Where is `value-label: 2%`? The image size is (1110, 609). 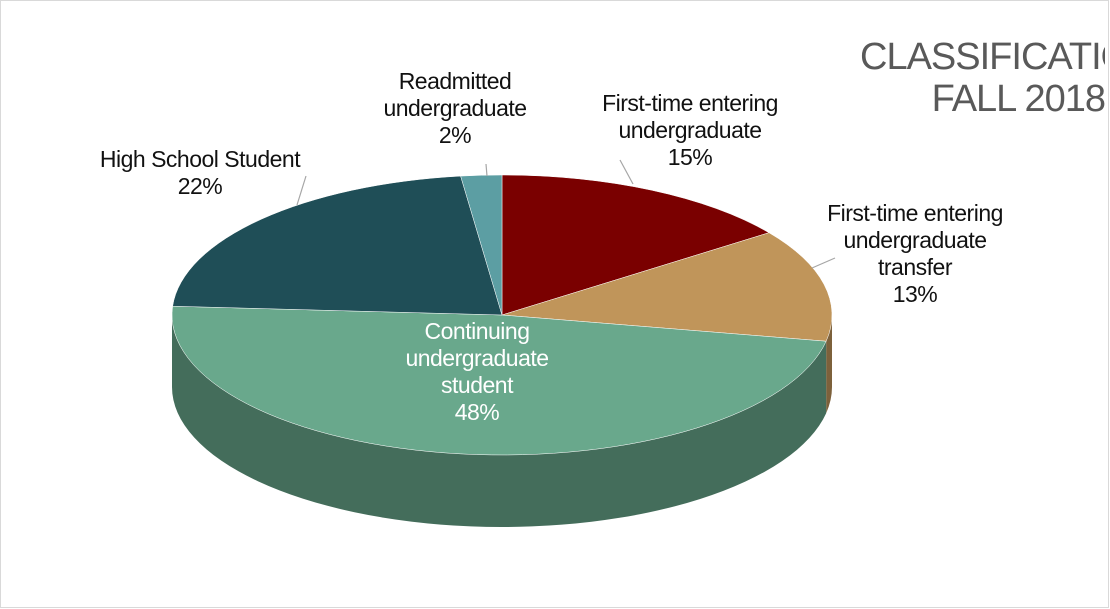 value-label: 2% is located at coordinates (455, 135).